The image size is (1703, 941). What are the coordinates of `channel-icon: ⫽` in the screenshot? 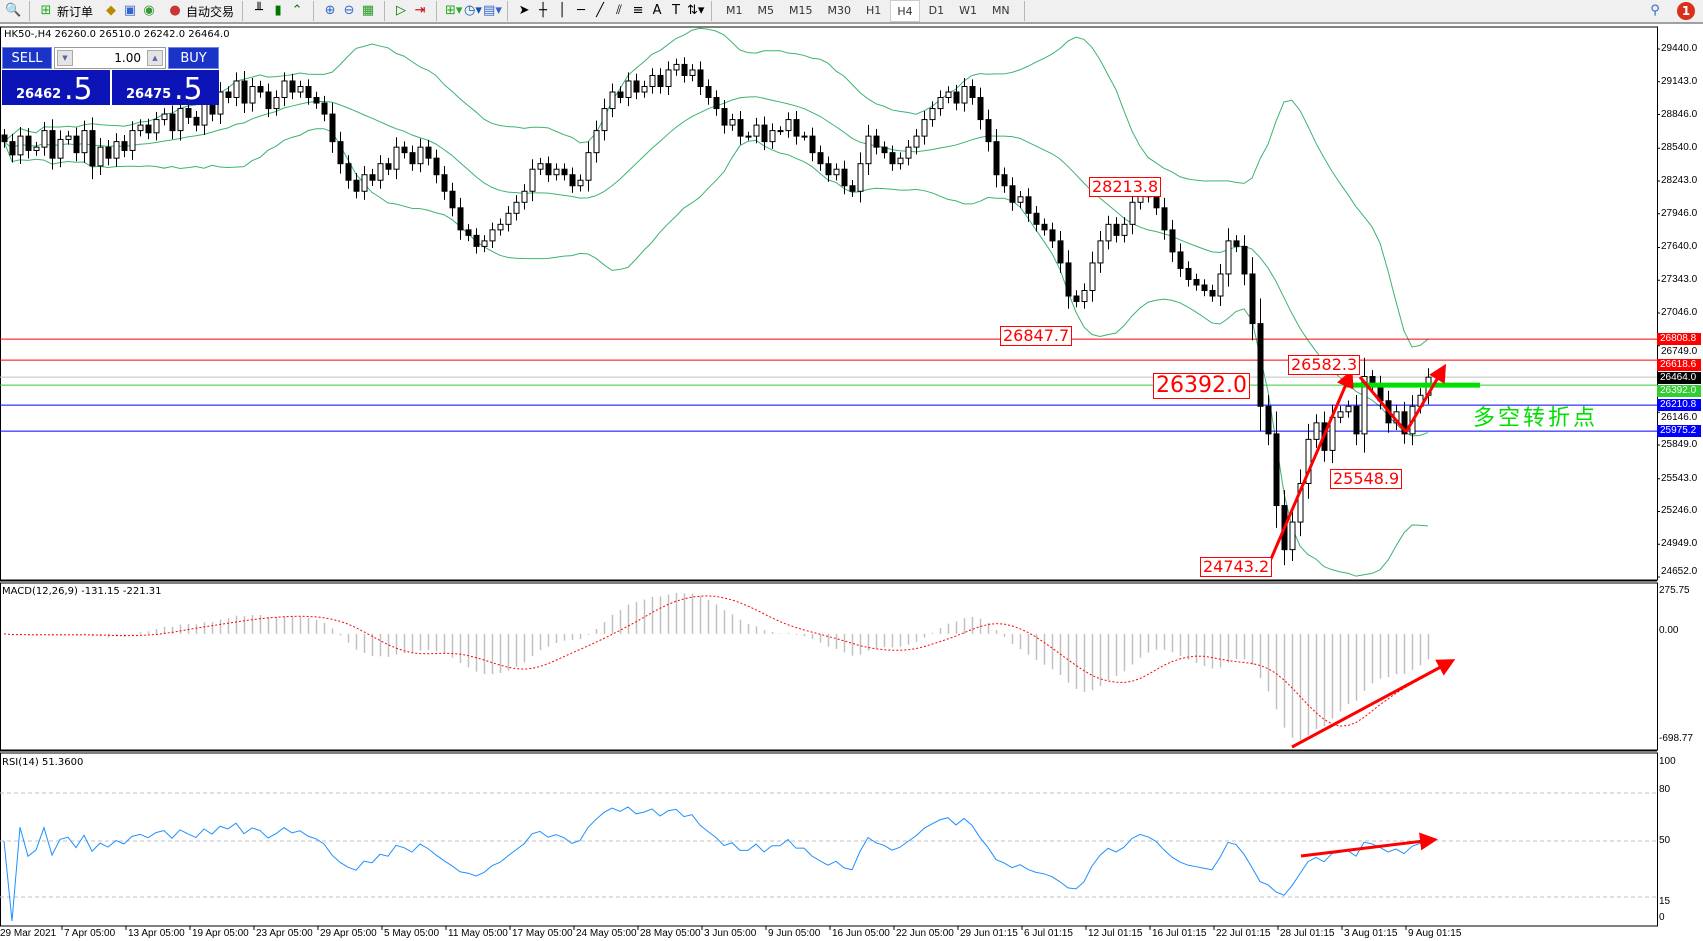 It's located at (619, 10).